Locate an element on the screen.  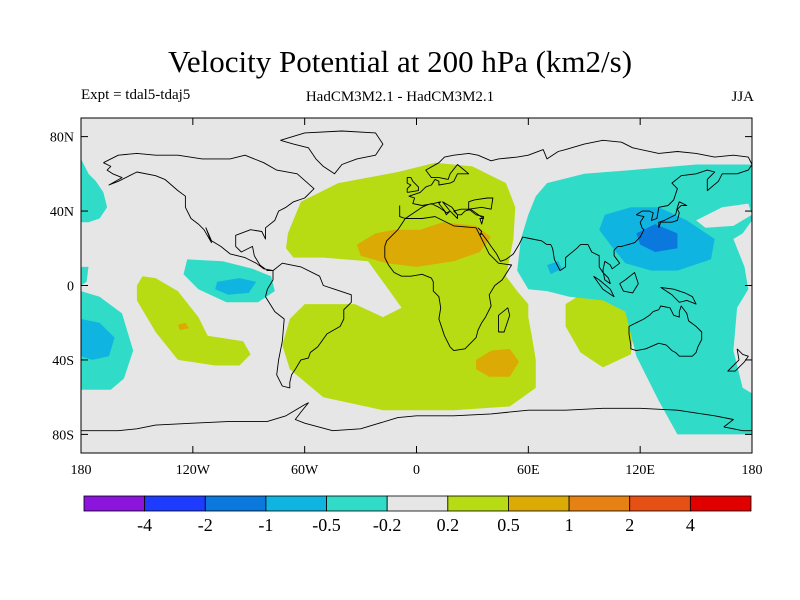
color-legend: -4 -2 -1 -0.5 -0.2 0.2 0.5 1 2 4 is located at coordinates (417, 515).